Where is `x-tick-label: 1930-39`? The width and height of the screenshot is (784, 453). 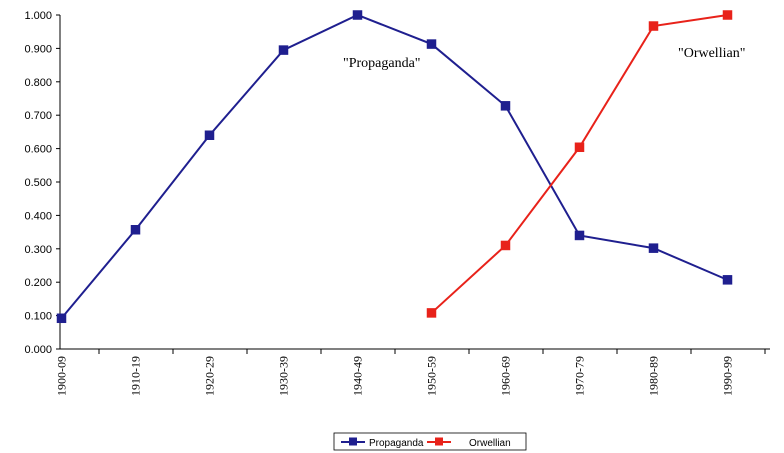 x-tick-label: 1930-39 is located at coordinates (284, 376).